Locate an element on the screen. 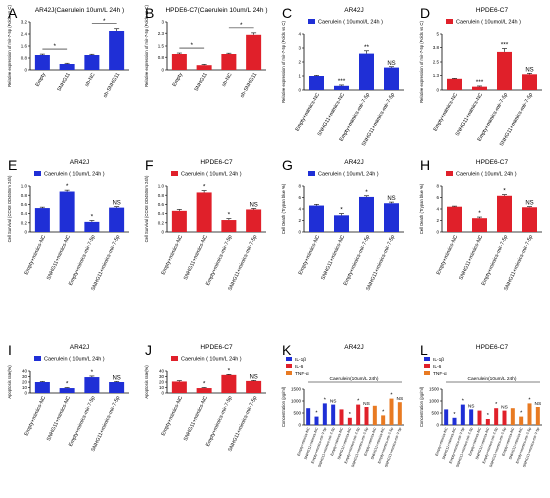 The width and height of the screenshot is (550, 498). y-tick-label: 40 is located at coordinates (25, 371).